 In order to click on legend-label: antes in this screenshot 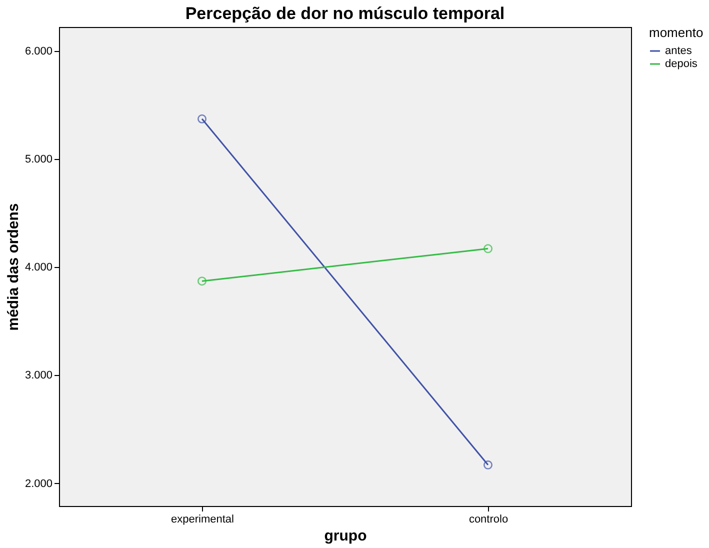, I will do `click(678, 51)`.